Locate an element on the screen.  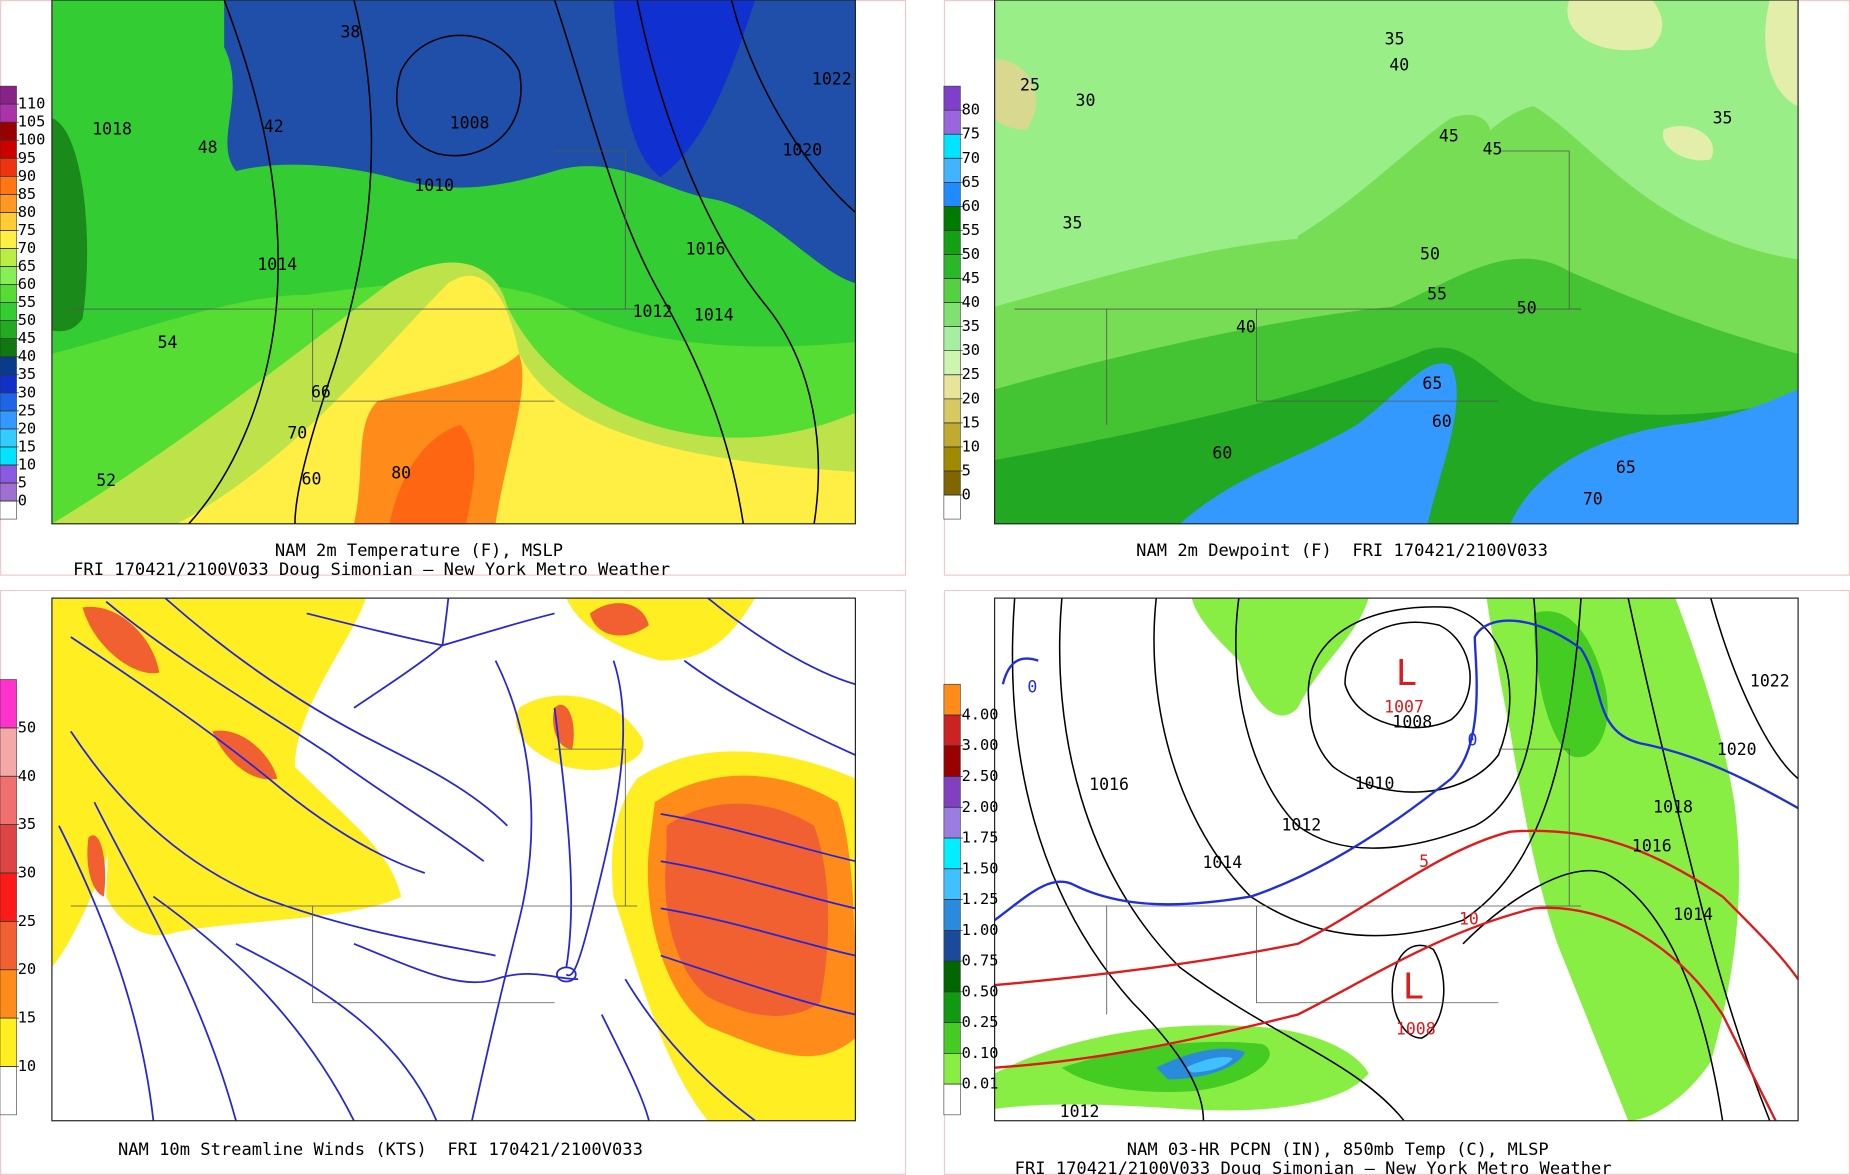
colorbar-label: 3.00 is located at coordinates (980, 745).